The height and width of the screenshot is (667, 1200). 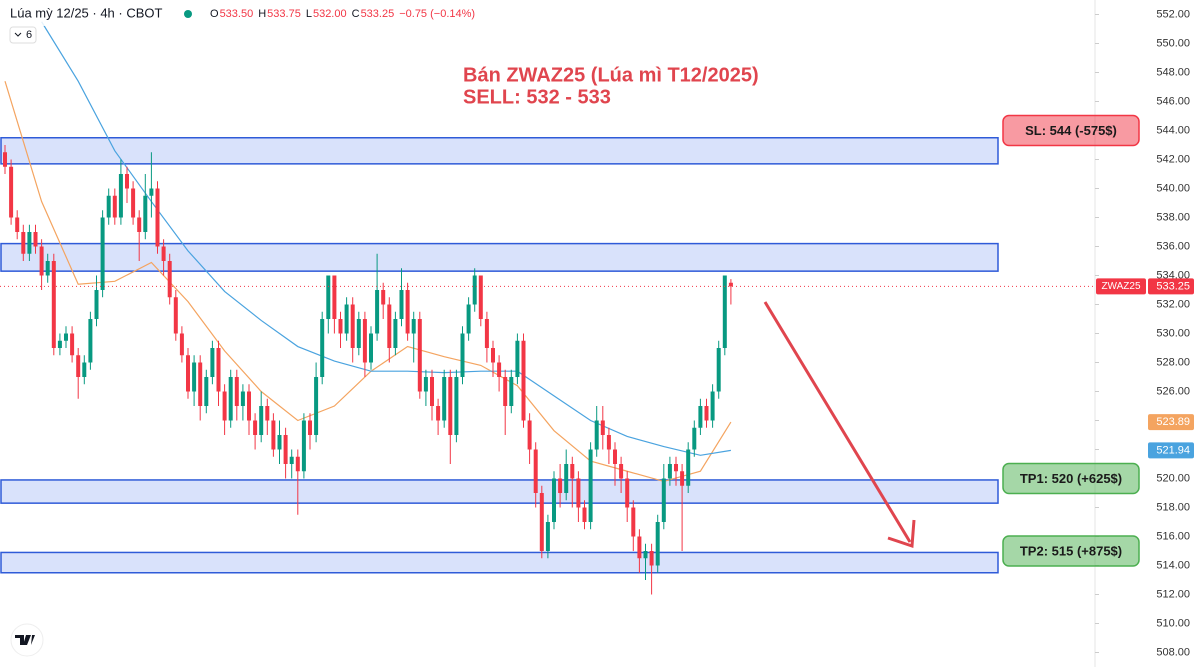 What do you see at coordinates (611, 75) in the screenshot?
I see `annotation: Bán ZWAZ25 (Lúa mì T12/2025)` at bounding box center [611, 75].